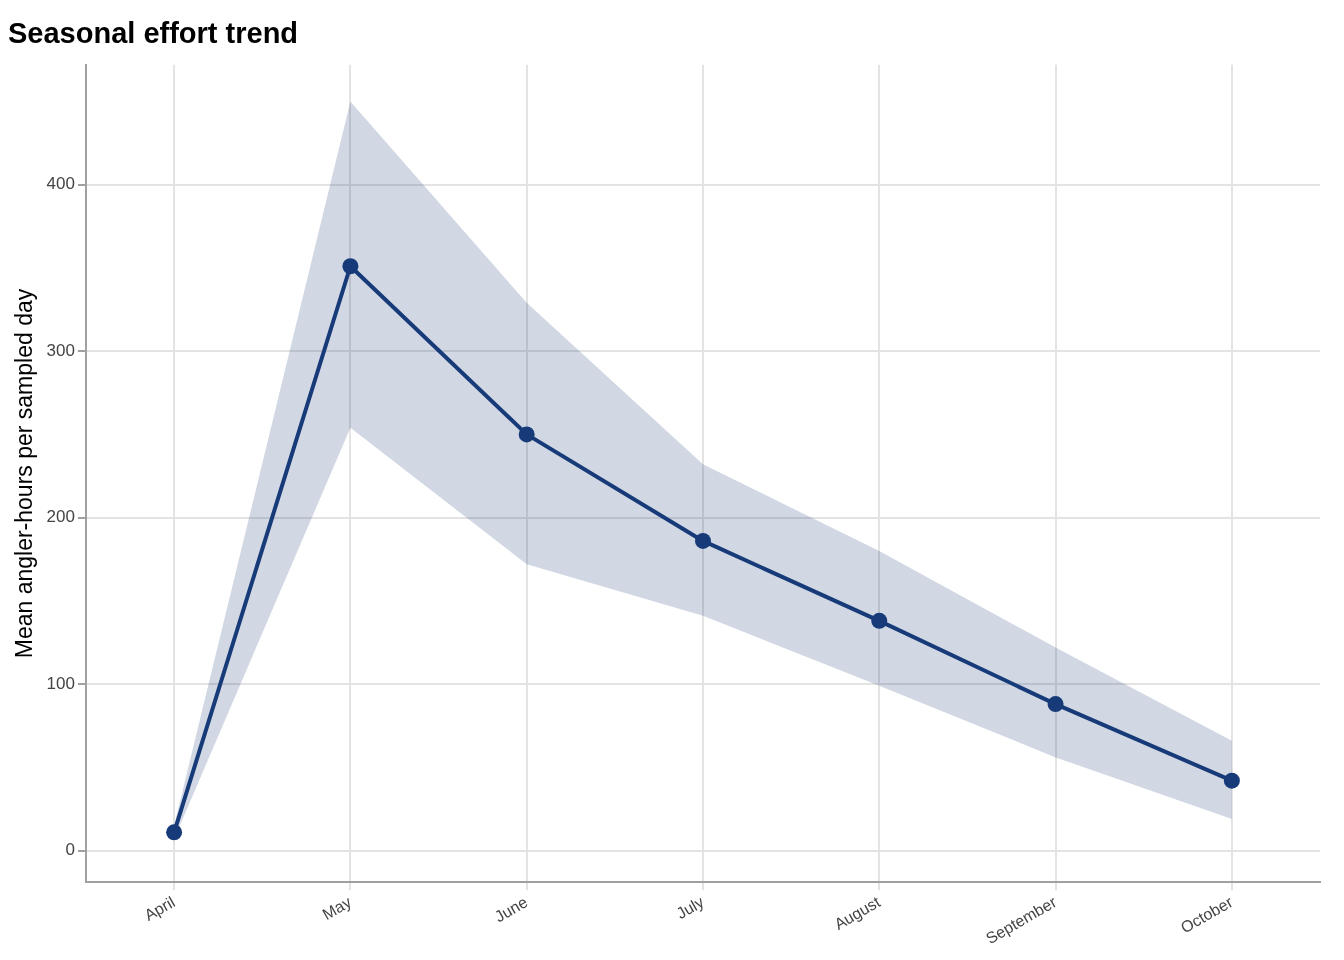 The image size is (1344, 960). What do you see at coordinates (159, 908) in the screenshot?
I see `x-tick-label: April` at bounding box center [159, 908].